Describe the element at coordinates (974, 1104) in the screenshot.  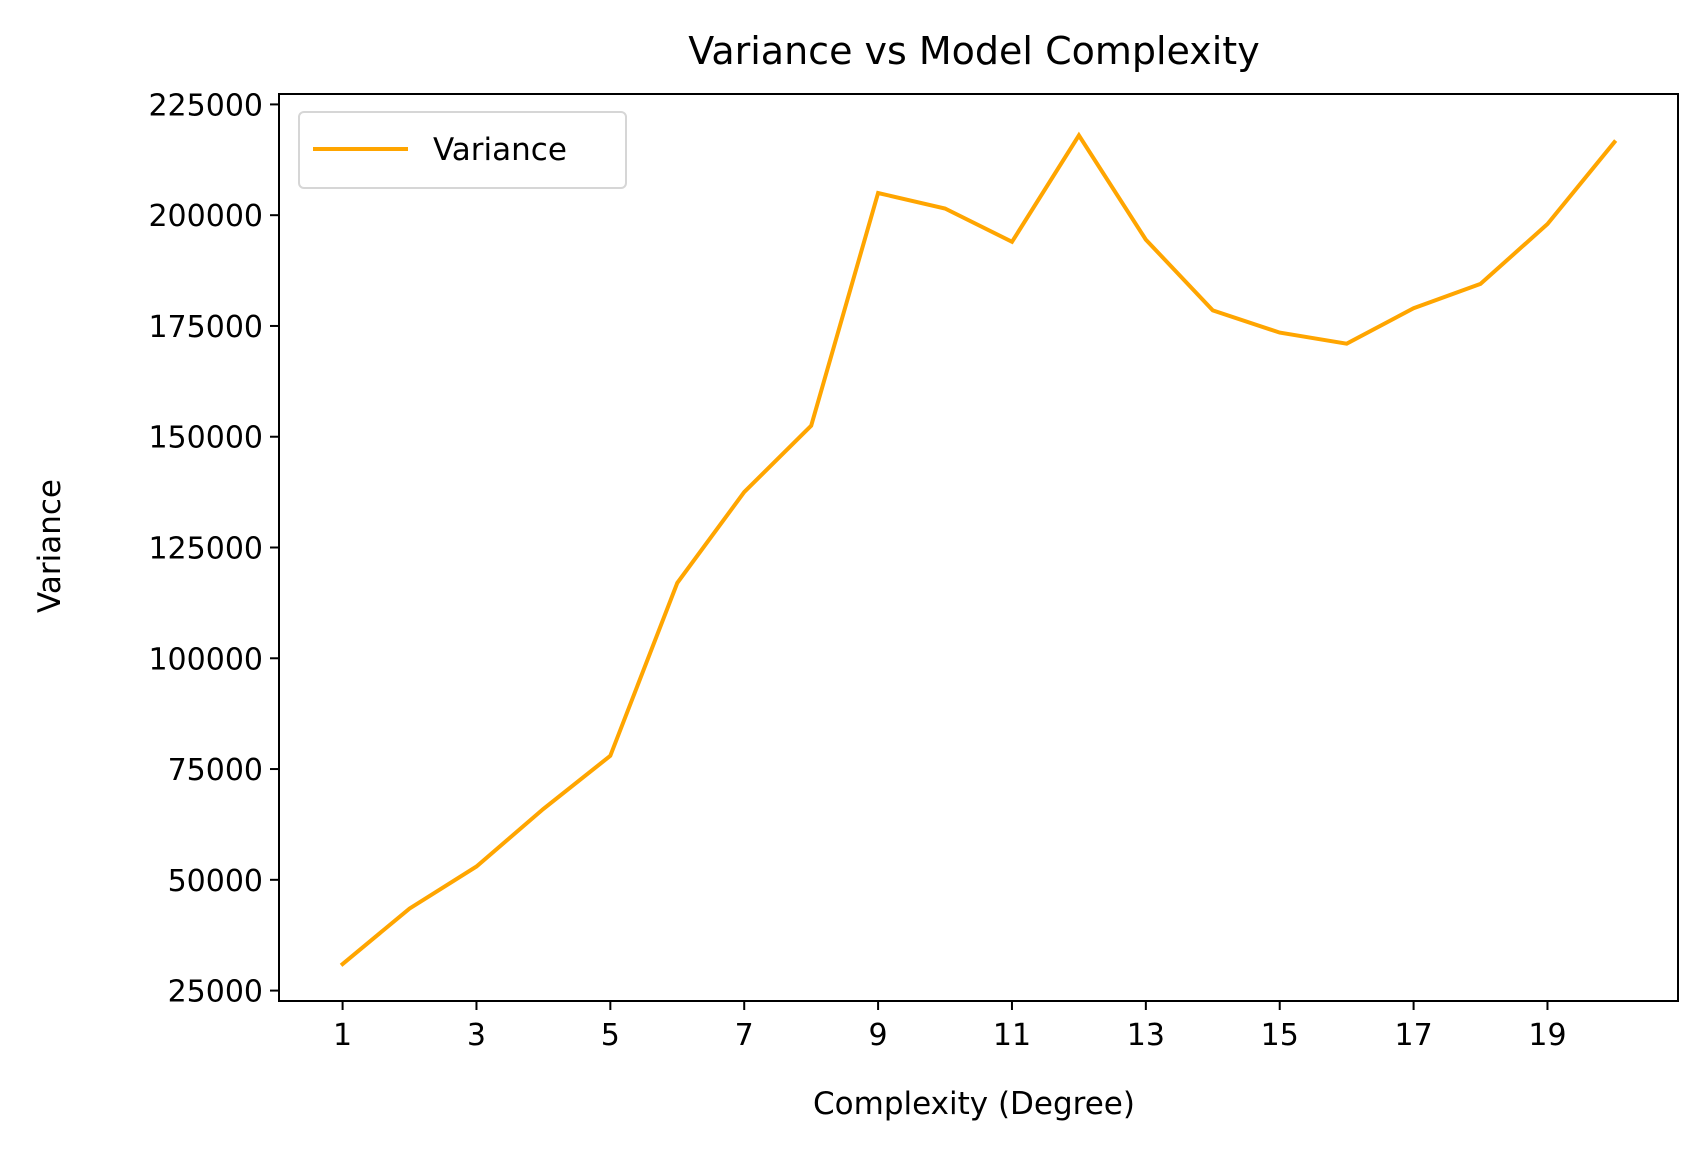
I see `x-axis-title: Complexity (Degree)` at that location.